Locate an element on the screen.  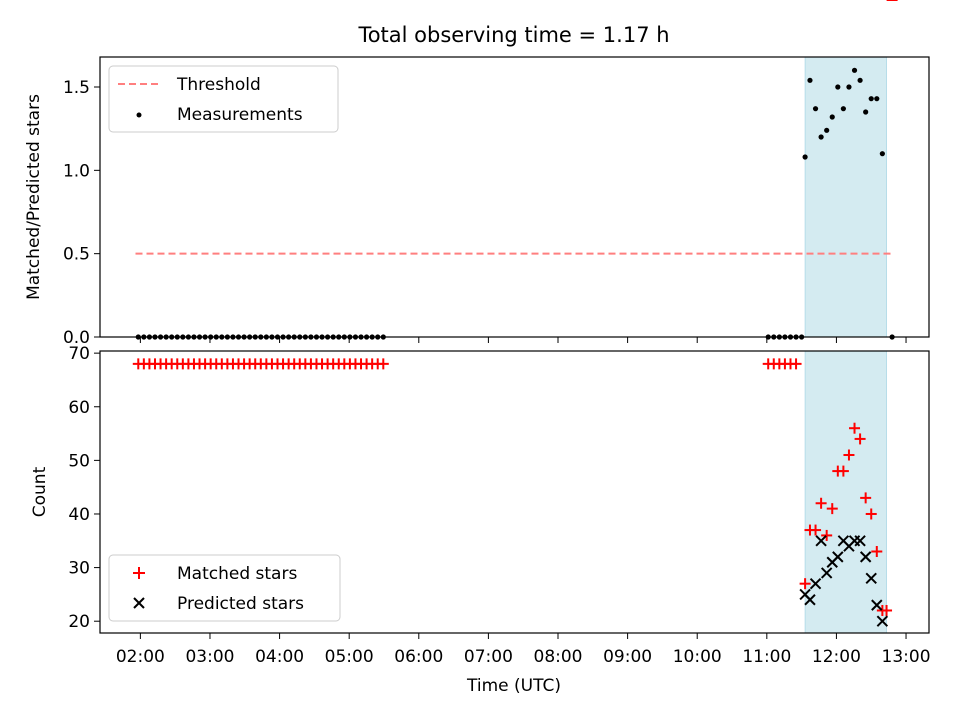
observing-interval-shade-bottom is located at coordinates (845, 492).